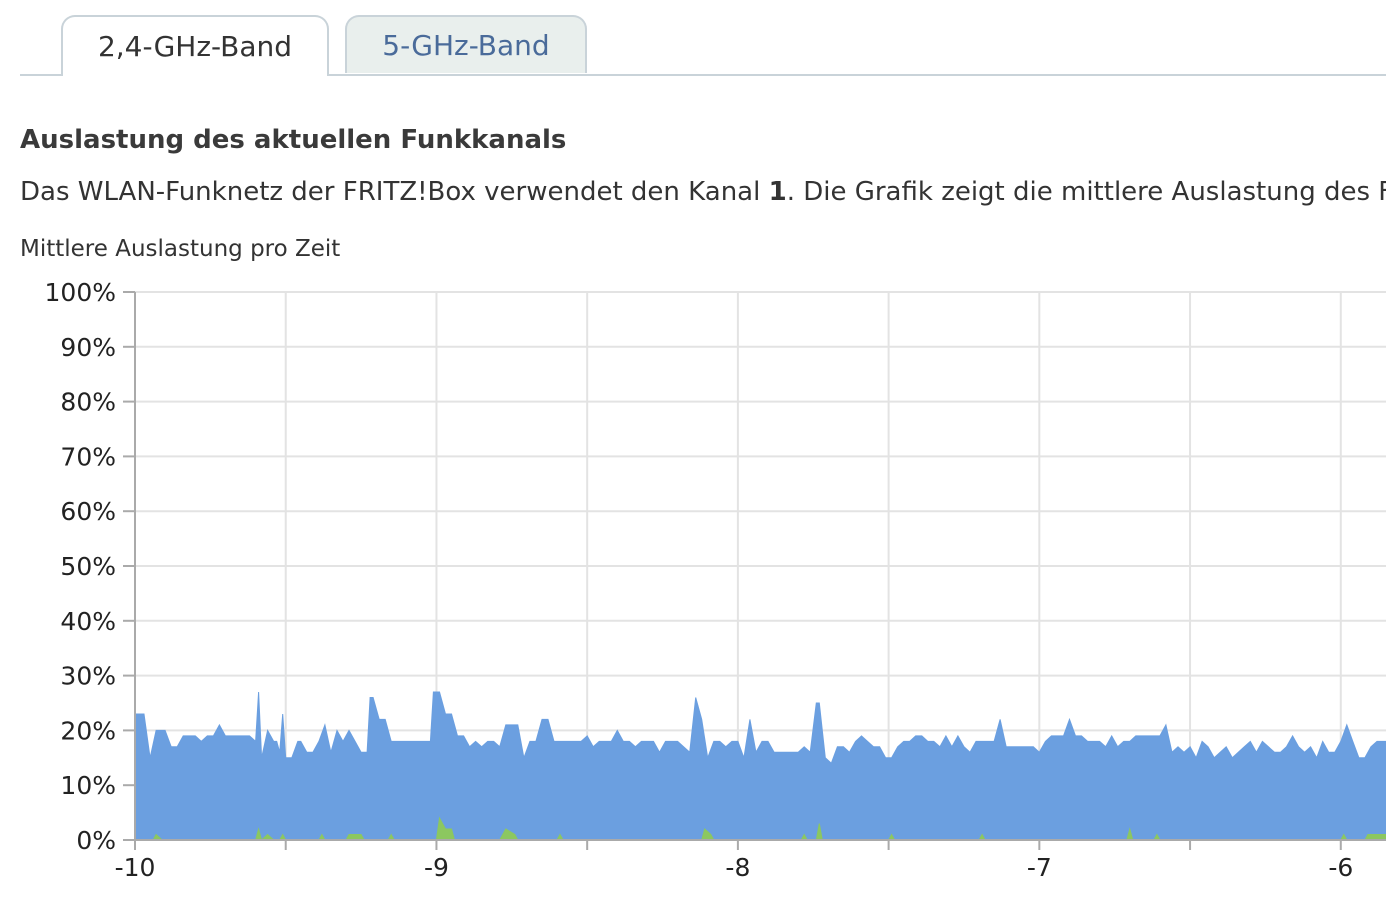  What do you see at coordinates (703, 38) in the screenshot?
I see `band-tabbar: 2,4-GHz-Band 5-GHz-Band` at bounding box center [703, 38].